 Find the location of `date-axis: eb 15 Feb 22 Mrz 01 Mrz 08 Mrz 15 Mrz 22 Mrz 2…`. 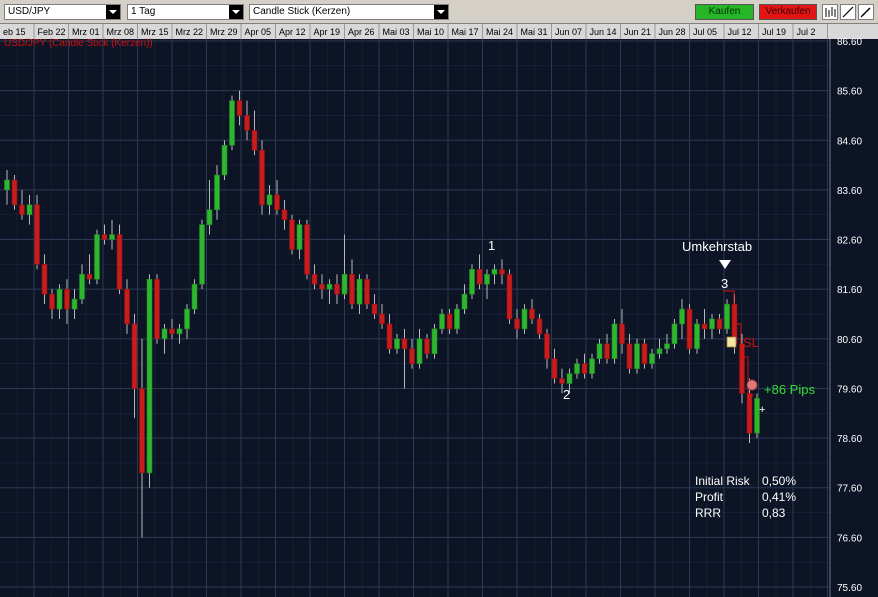

date-axis: eb 15 Feb 22 Mrz 01 Mrz 08 Mrz 15 Mrz 22 Mrz 2… is located at coordinates (439, 31).